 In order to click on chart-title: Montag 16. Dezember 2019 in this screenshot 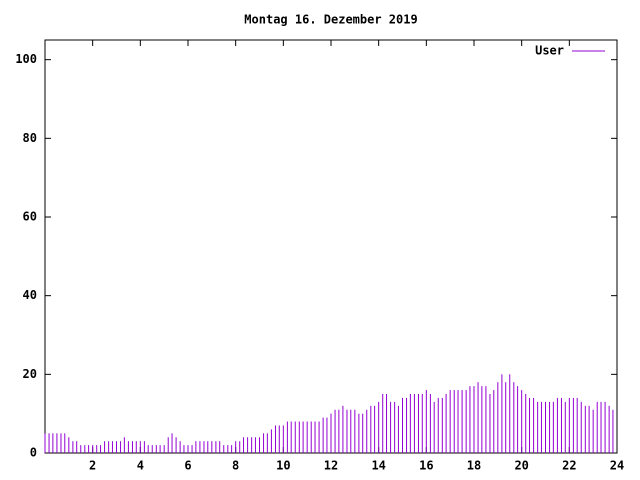, I will do `click(330, 20)`.